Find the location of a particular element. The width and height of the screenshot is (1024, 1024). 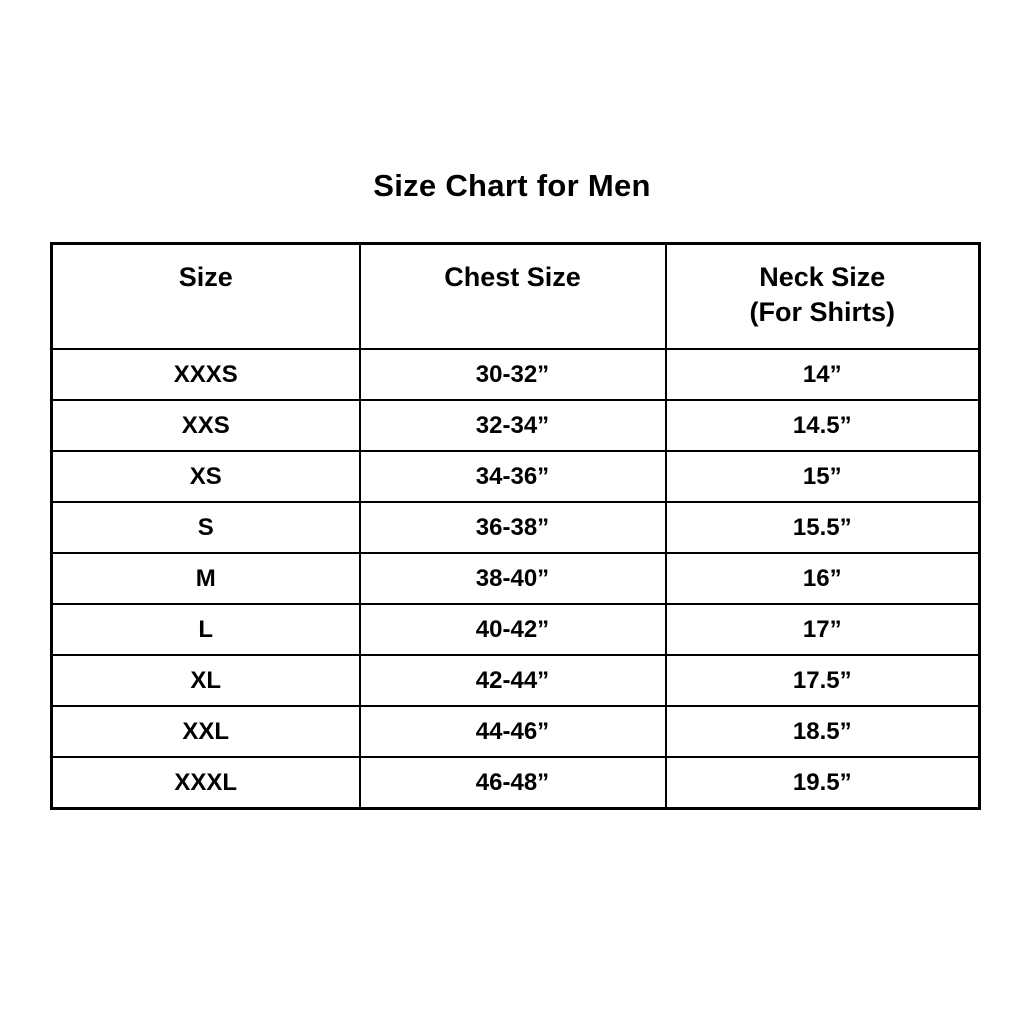

table-row: L 40-42” 17” is located at coordinates (515, 629).